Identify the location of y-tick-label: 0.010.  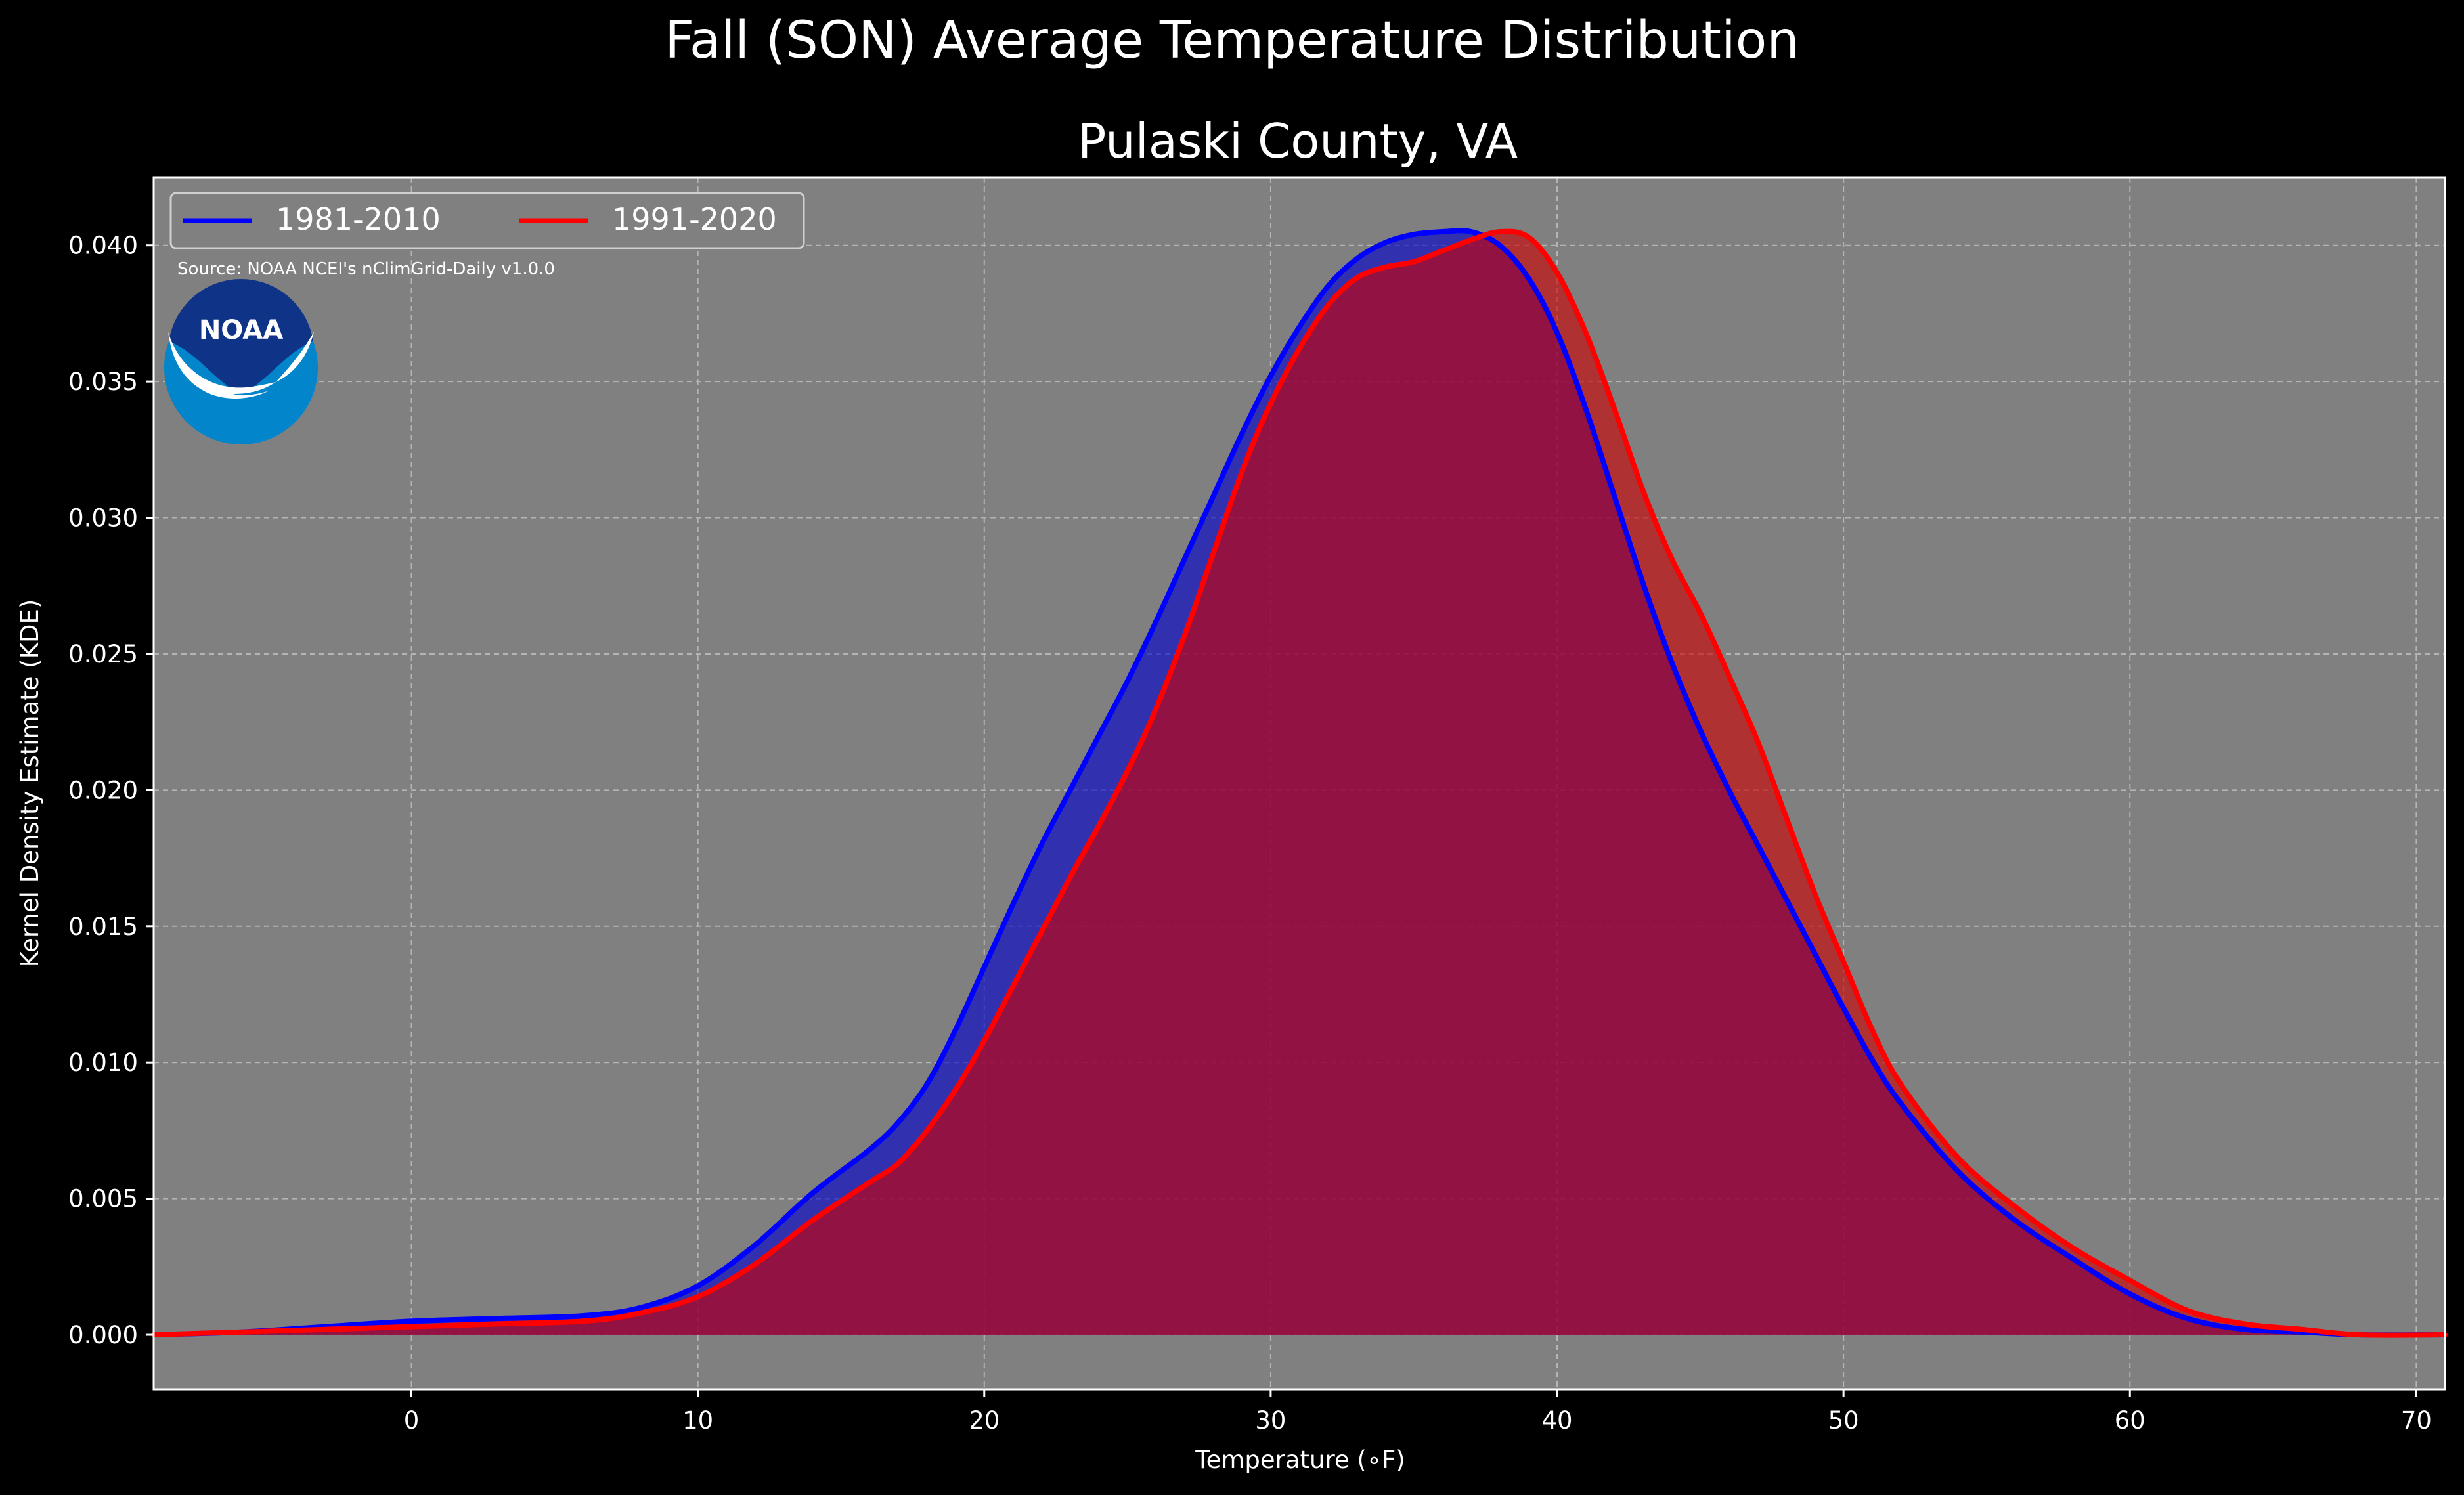
(103, 1063).